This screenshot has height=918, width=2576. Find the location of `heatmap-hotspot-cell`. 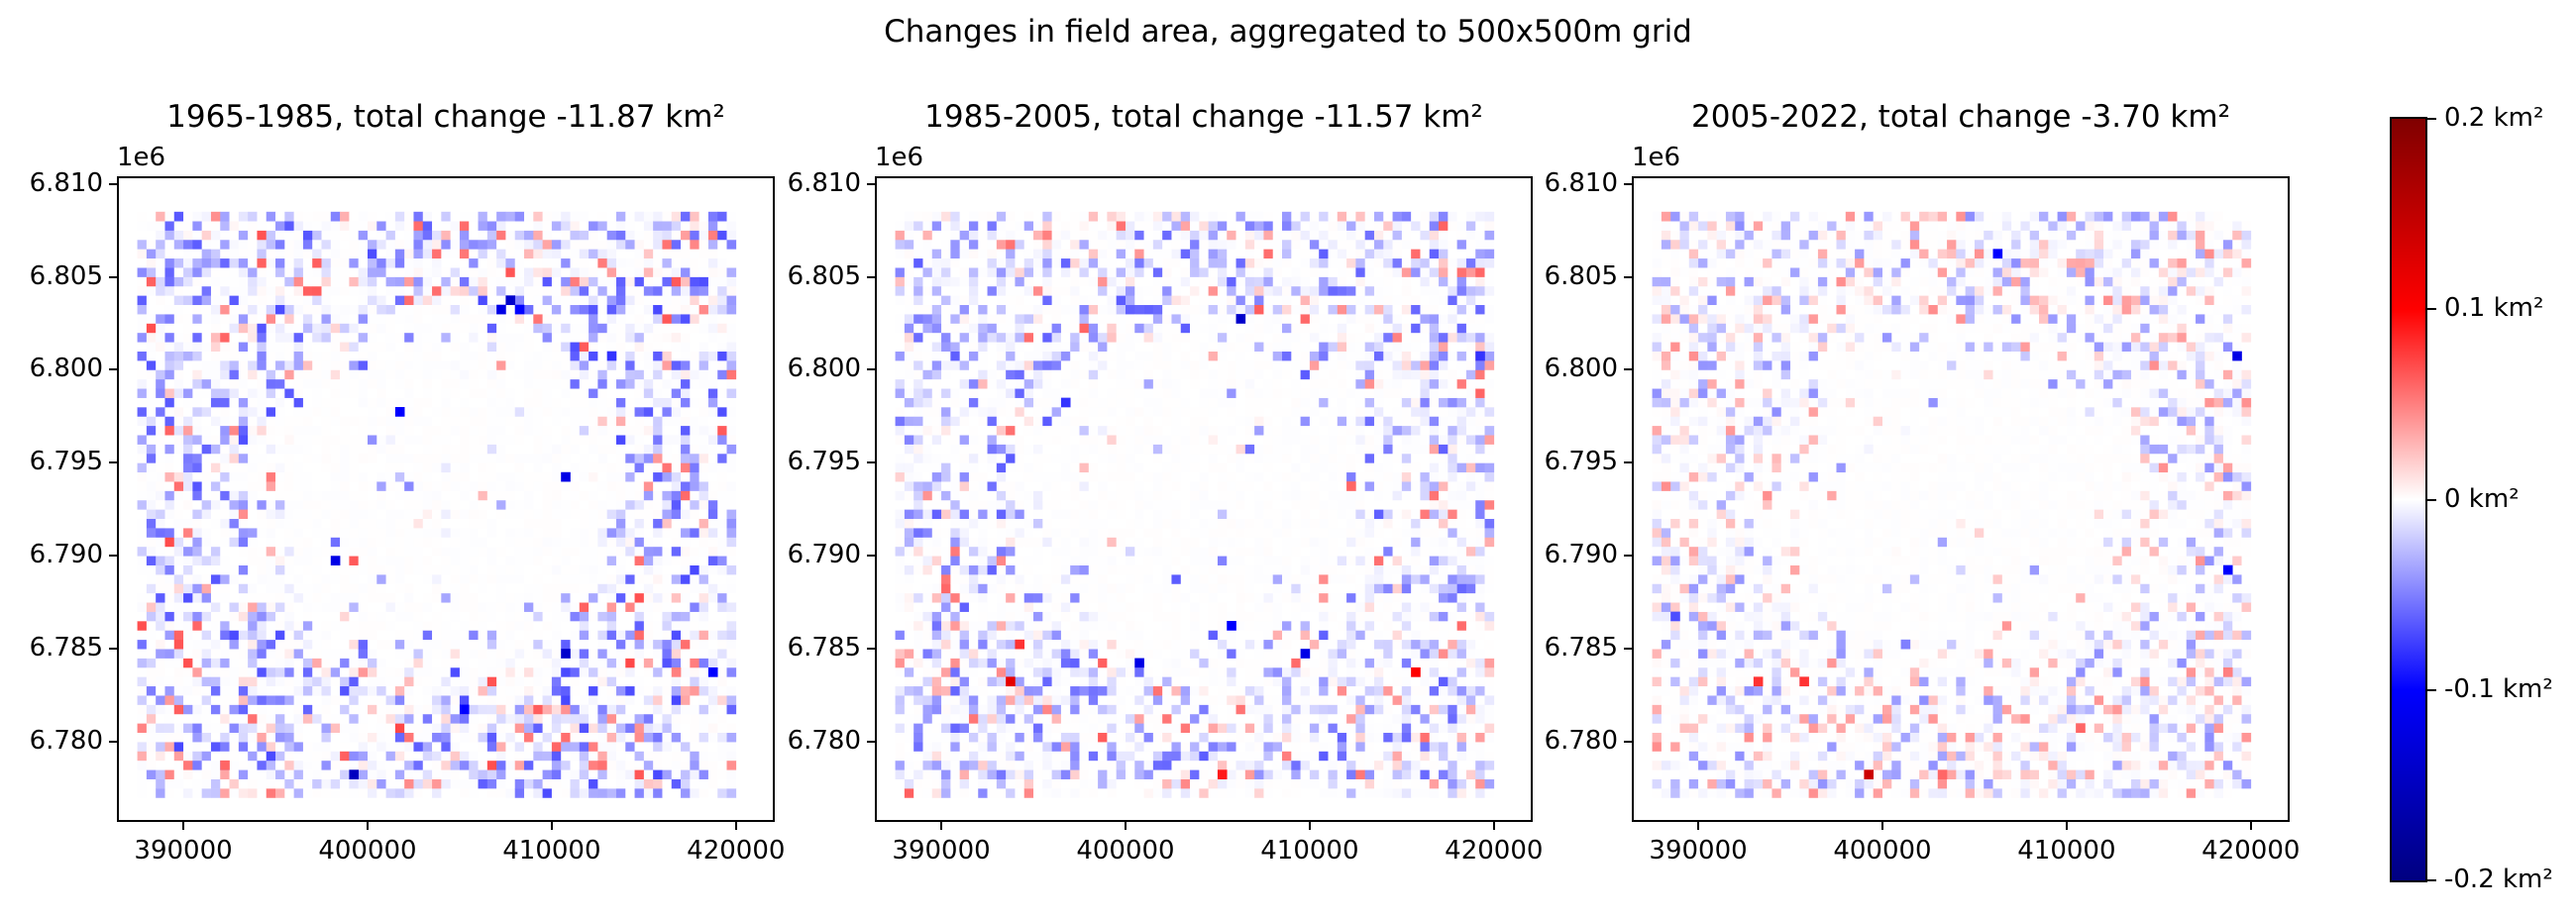

heatmap-hotspot-cell is located at coordinates (399, 412).